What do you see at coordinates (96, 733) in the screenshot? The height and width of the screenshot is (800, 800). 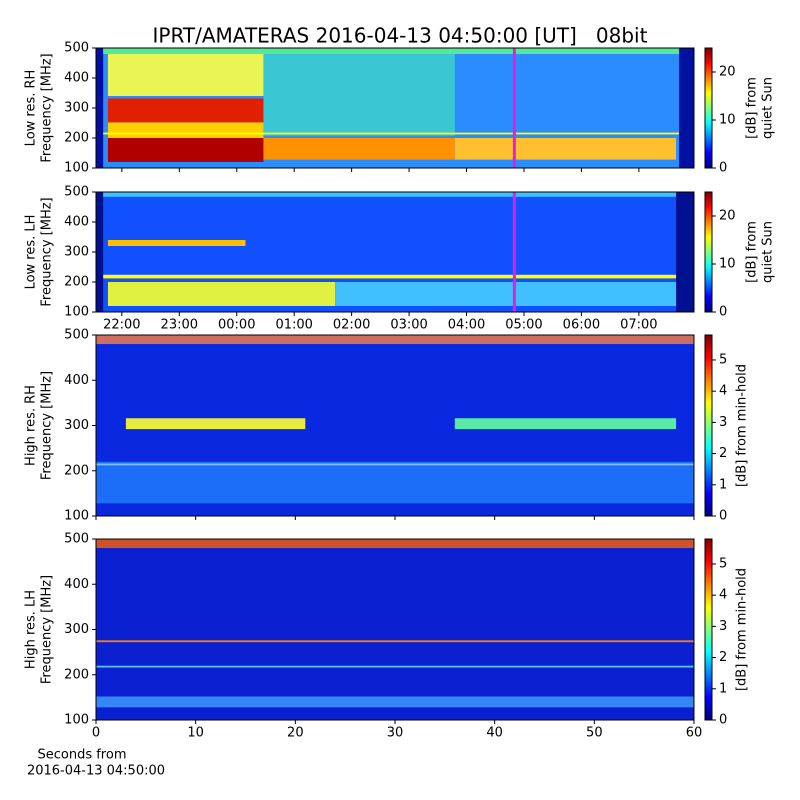 I see `x-tick-label: 0` at bounding box center [96, 733].